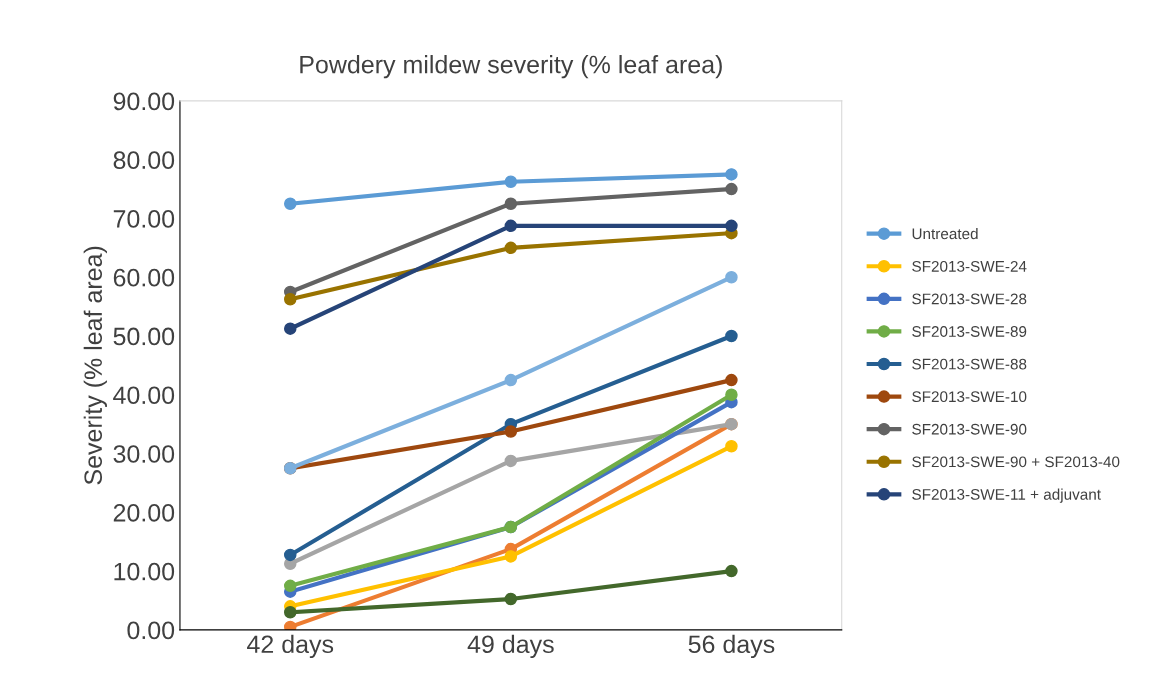  I want to click on y-tick-label: 70.00, so click(144, 219).